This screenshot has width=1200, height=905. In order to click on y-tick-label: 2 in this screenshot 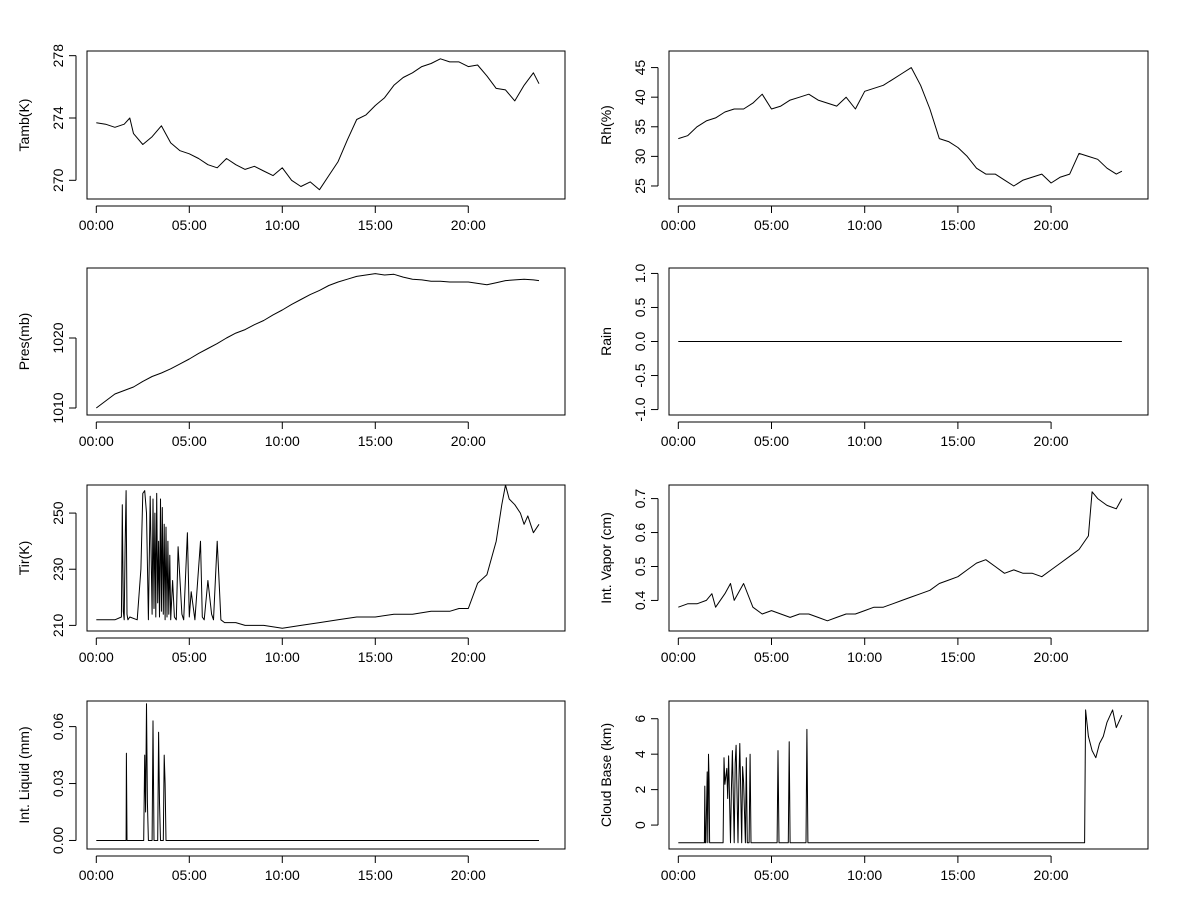, I will do `click(640, 790)`.